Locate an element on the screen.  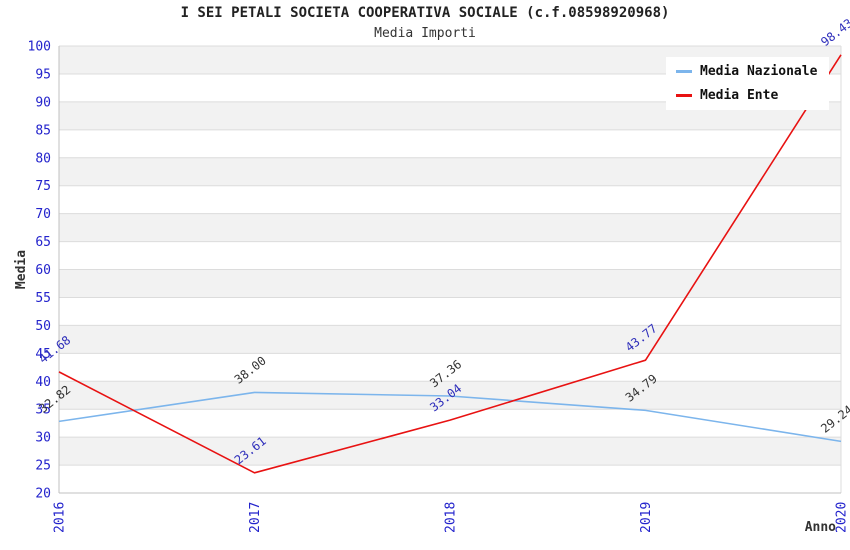
x-tick-label: 2016 is located at coordinates (60, 517).